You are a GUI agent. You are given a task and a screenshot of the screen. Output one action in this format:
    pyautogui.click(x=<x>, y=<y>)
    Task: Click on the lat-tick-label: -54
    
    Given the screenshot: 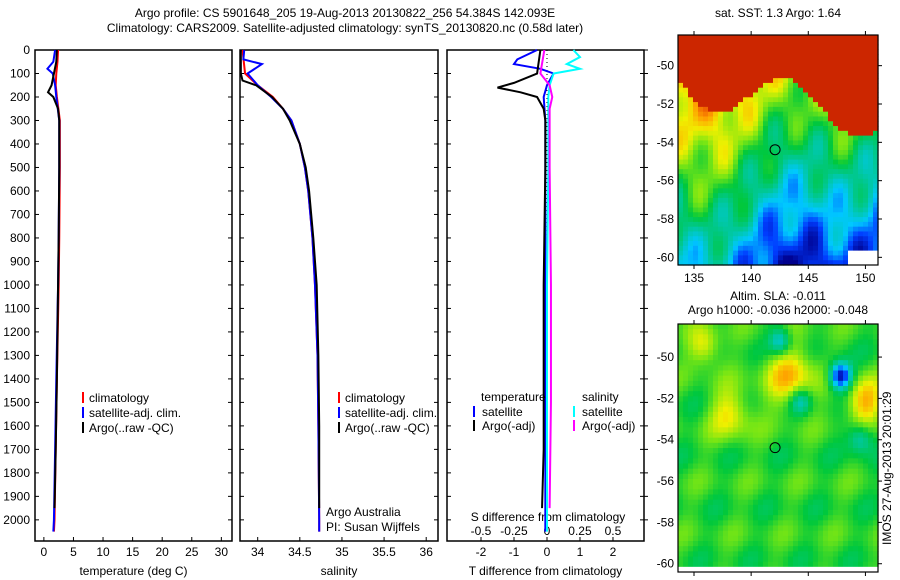 What is the action you would take?
    pyautogui.click(x=666, y=142)
    